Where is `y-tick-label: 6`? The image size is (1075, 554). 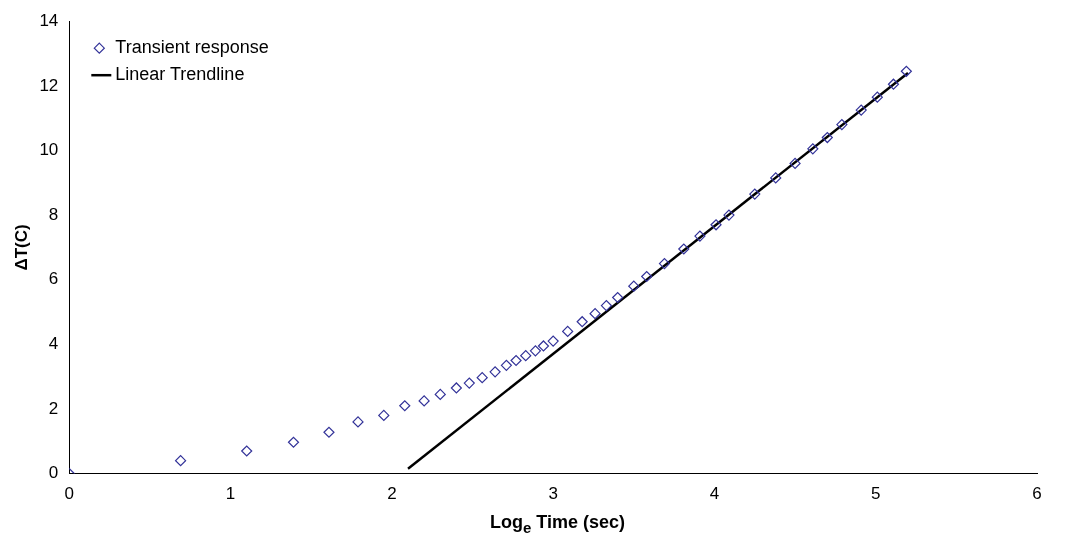
y-tick-label: 6 is located at coordinates (53, 279).